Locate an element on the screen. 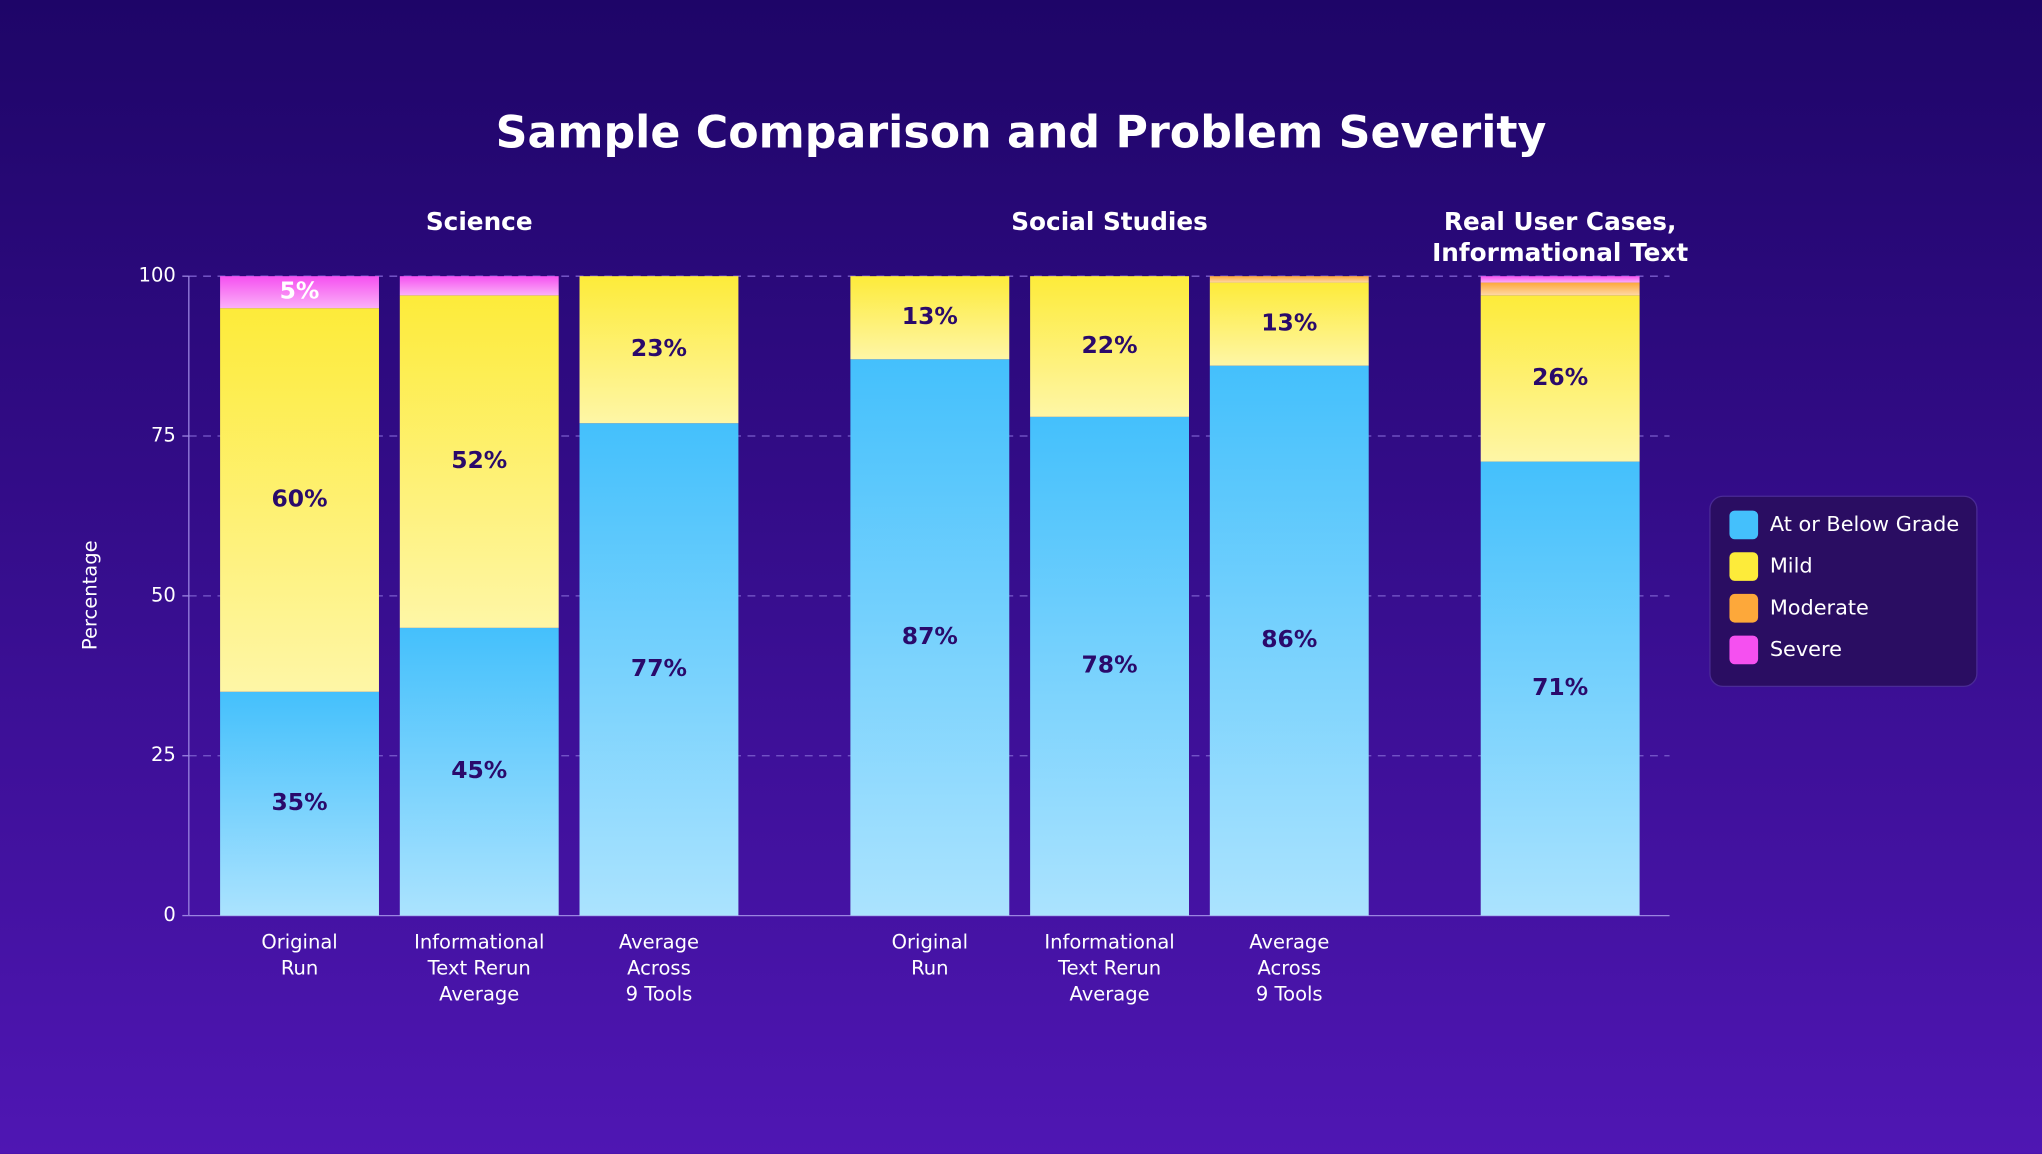 This screenshot has width=2042, height=1154. y-tick-label: 50 is located at coordinates (163, 594).